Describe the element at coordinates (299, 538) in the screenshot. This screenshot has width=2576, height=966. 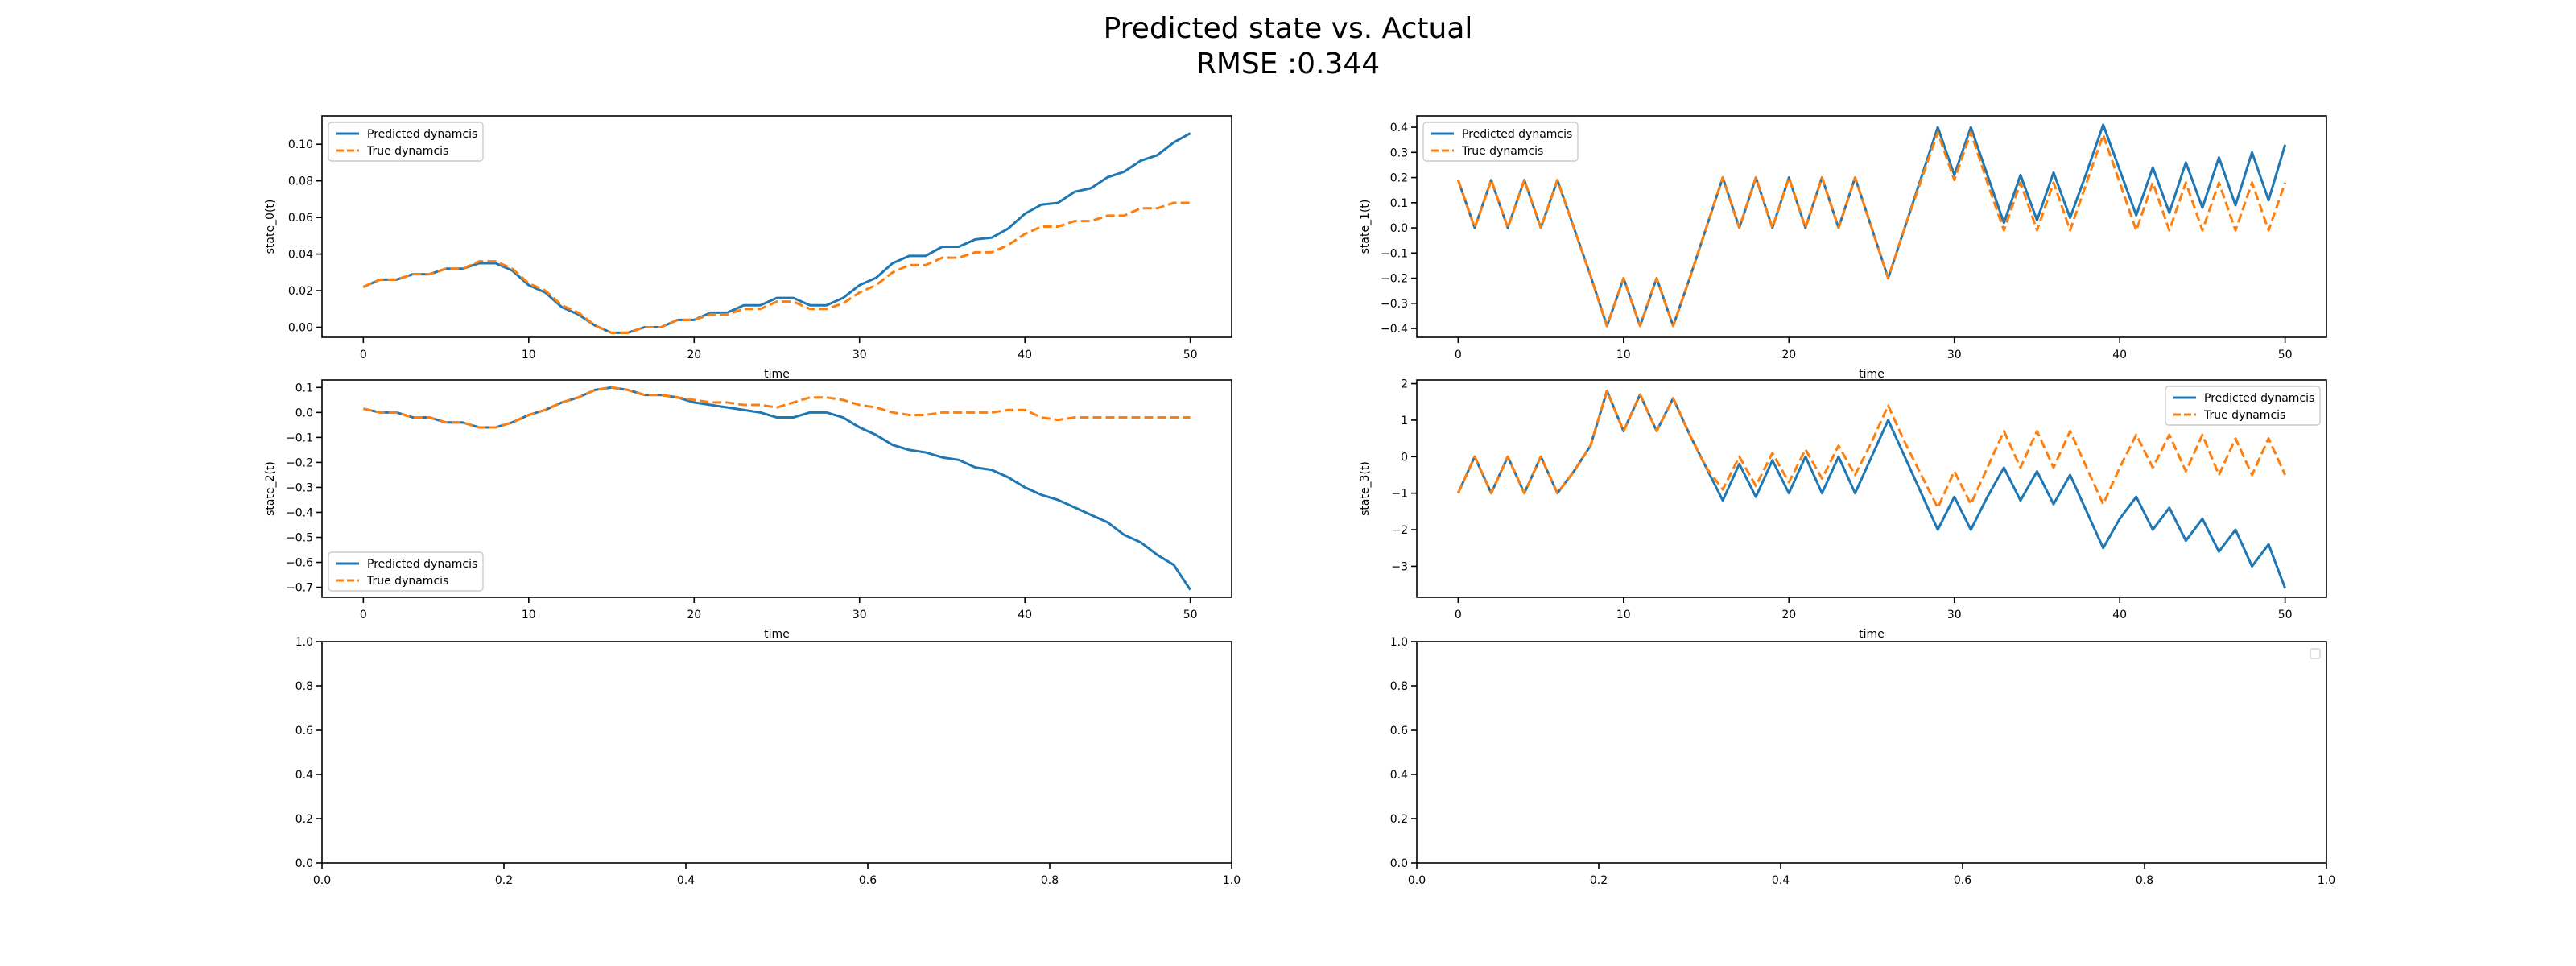
I see `y-tick-label: −0.5` at that location.